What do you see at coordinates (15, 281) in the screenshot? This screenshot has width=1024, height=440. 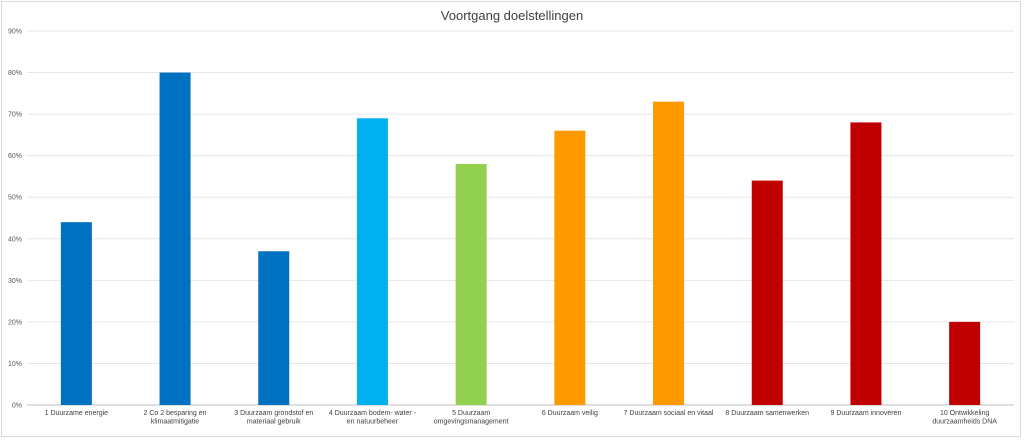 I see `y-tick-label: 30%` at bounding box center [15, 281].